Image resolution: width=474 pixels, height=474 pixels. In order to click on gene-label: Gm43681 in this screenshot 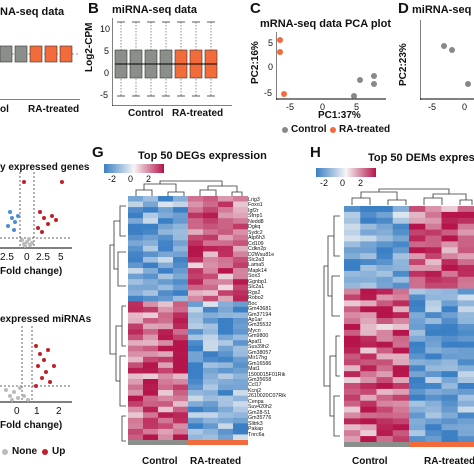, I will do `click(260, 309)`.